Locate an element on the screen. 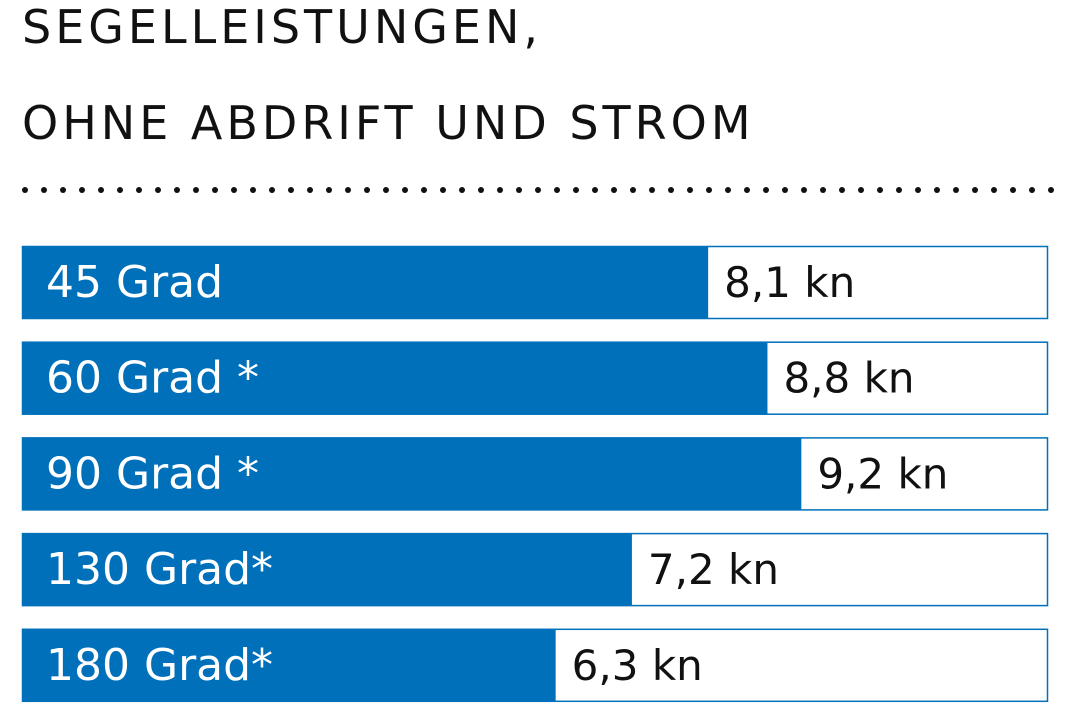 This screenshot has width=1068, height=712. chart-title-line-2: OHNE ABDRIFT UND STROM is located at coordinates (388, 123).